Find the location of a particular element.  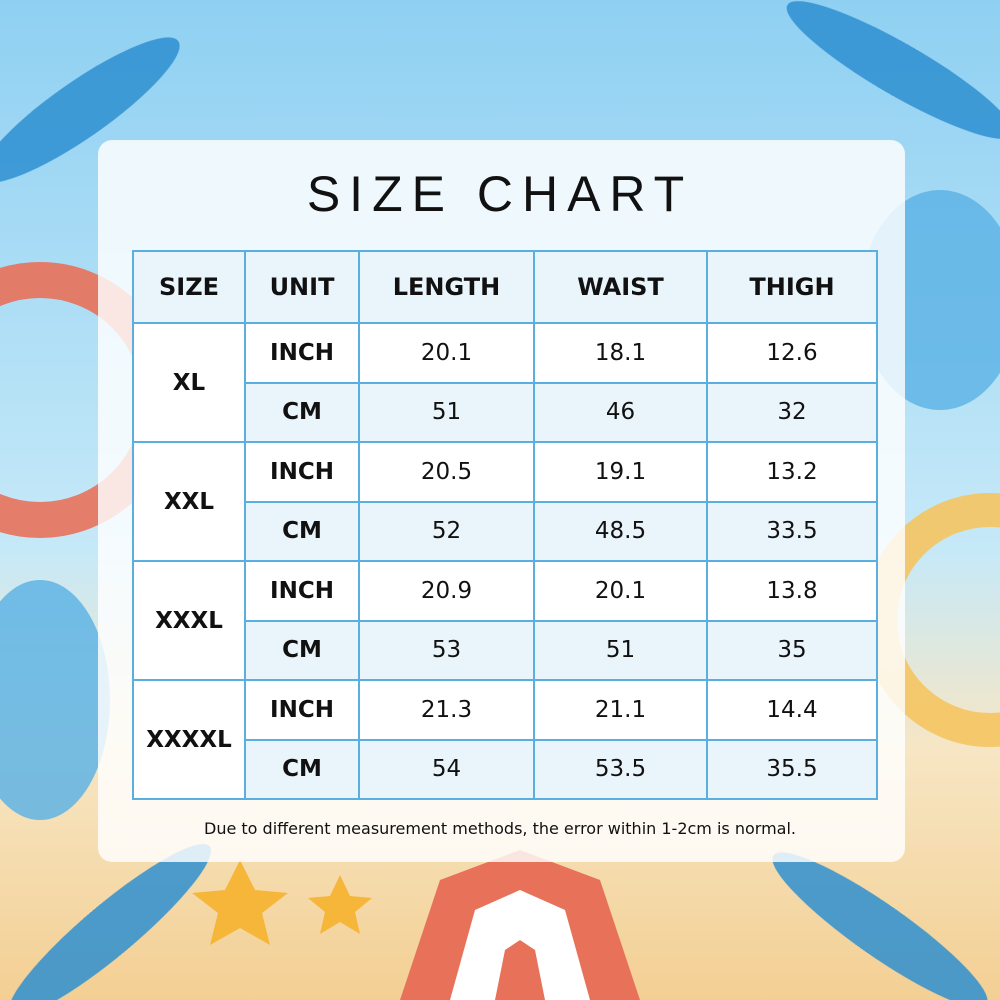

value-cell: 53 is located at coordinates (446, 650).